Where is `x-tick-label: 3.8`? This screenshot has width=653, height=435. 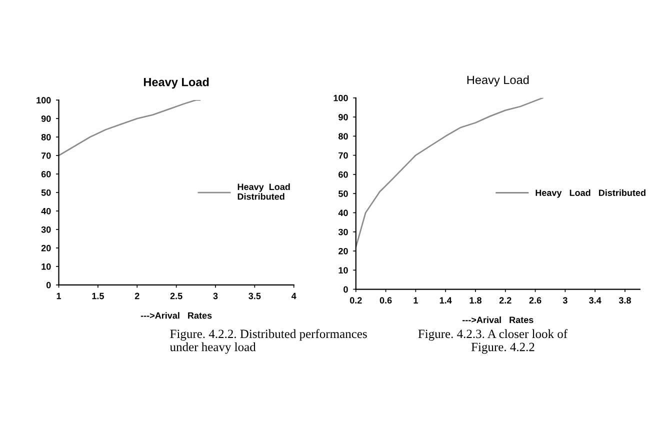 x-tick-label: 3.8 is located at coordinates (624, 300).